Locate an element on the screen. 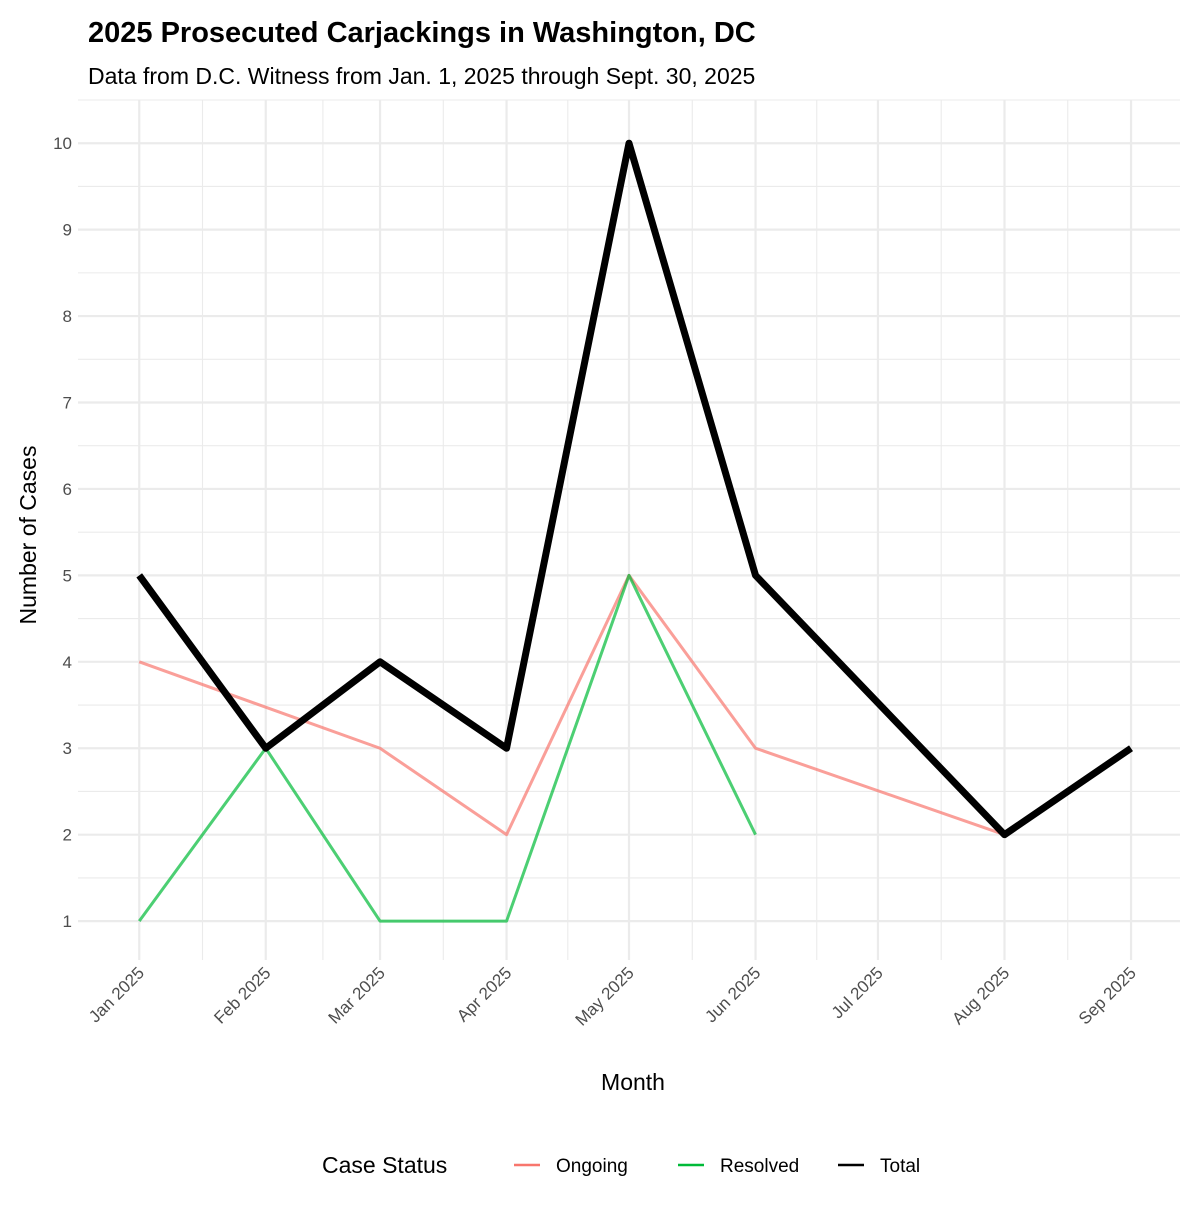  legend: Case Status Ongoing Resolved Total is located at coordinates (621, 1165).